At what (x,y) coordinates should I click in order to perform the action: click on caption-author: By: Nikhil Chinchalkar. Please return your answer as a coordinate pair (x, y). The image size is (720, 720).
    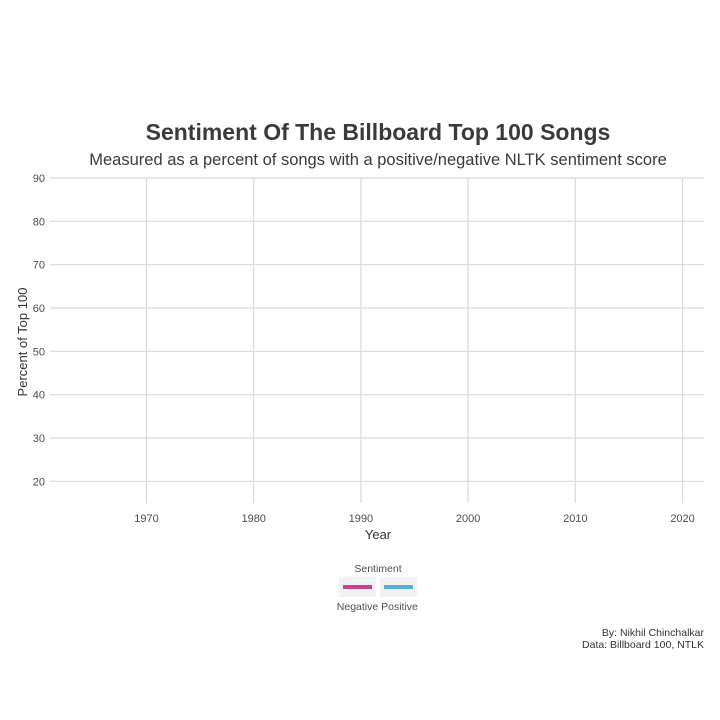
    Looking at the image, I should click on (653, 633).